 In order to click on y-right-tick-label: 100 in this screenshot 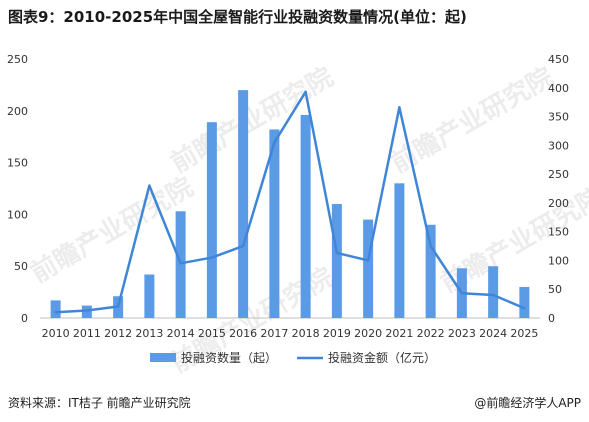, I will do `click(558, 260)`.